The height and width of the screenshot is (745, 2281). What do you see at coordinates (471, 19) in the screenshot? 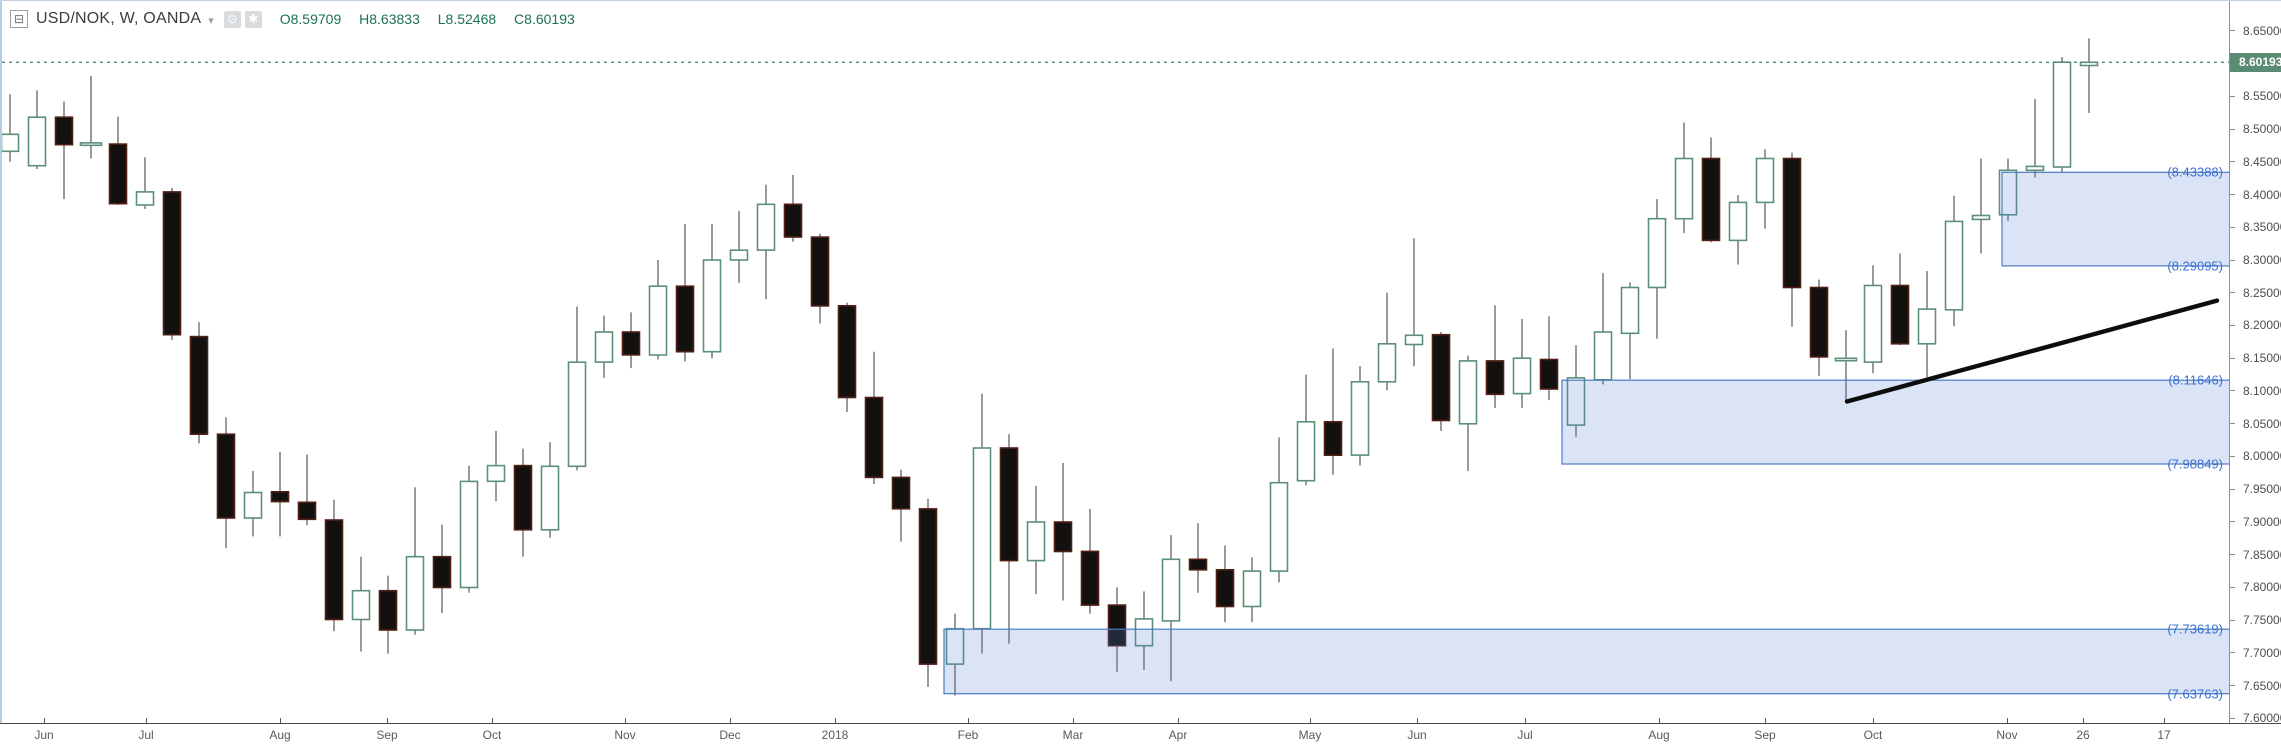
I see `low-value: 8.52468` at bounding box center [471, 19].